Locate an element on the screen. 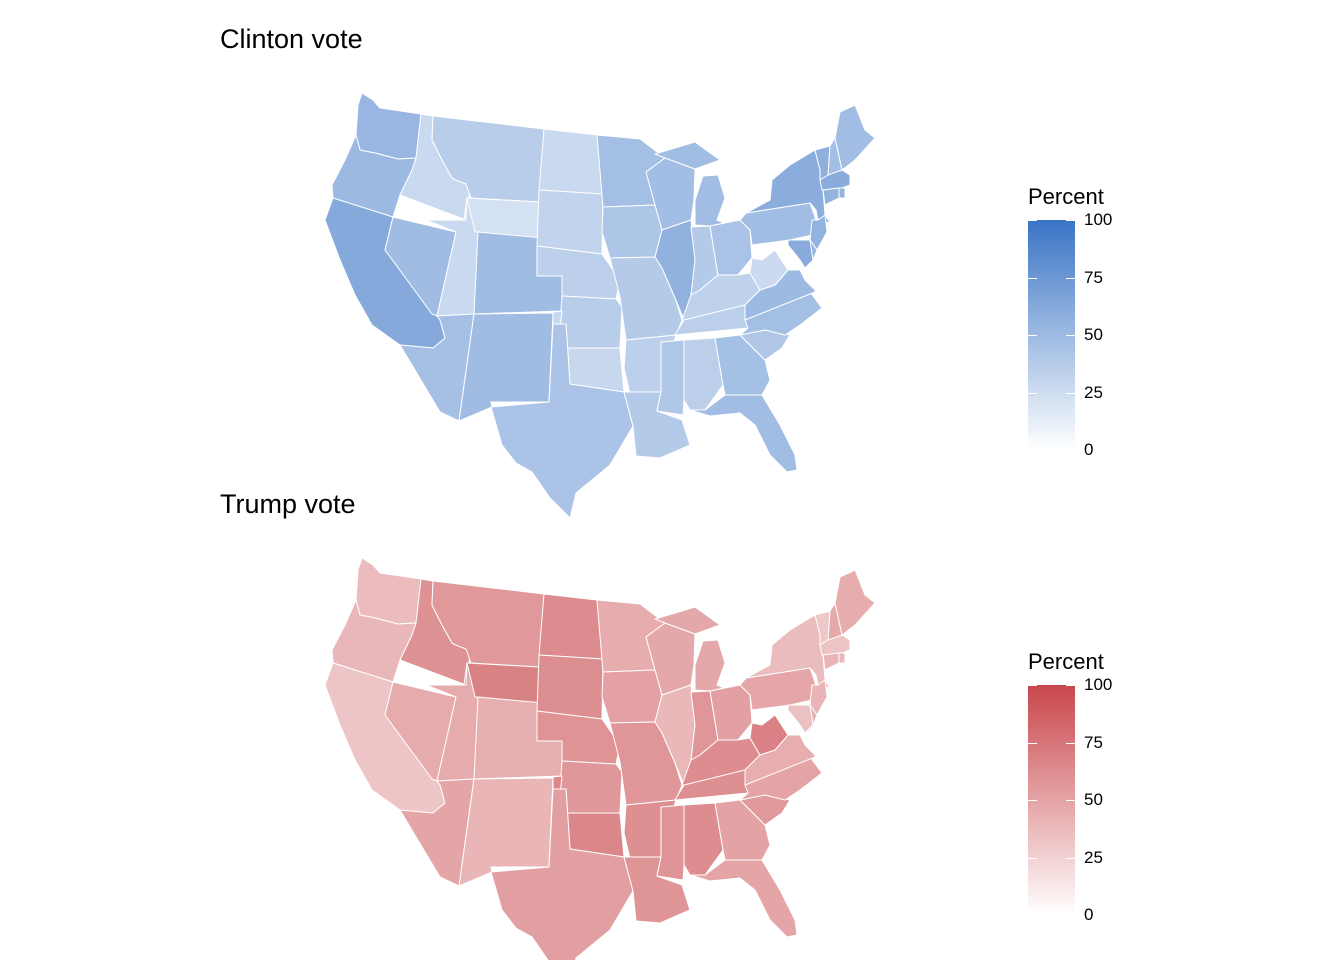 The height and width of the screenshot is (960, 1344). panel-title: Clinton vote is located at coordinates (291, 39).